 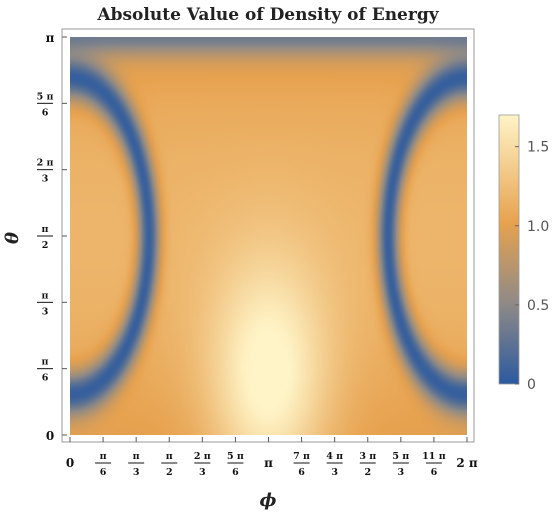 I want to click on colorbar-tick-label: 1.0, so click(x=538, y=227).